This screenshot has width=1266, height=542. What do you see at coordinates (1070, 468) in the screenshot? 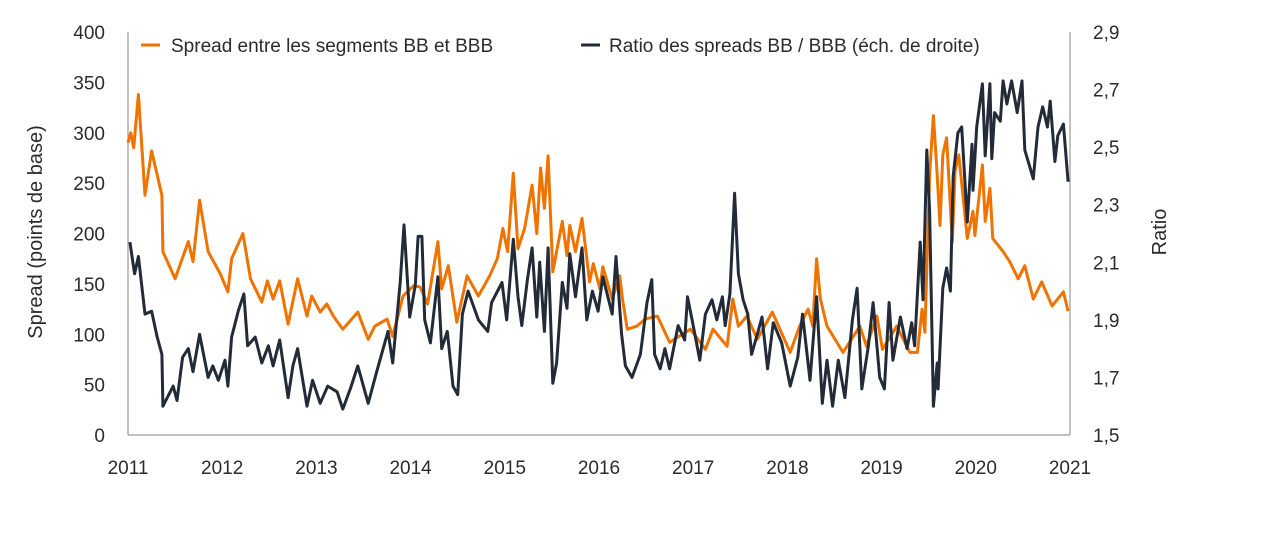
I see `x-tick-label: 2021` at bounding box center [1070, 468].